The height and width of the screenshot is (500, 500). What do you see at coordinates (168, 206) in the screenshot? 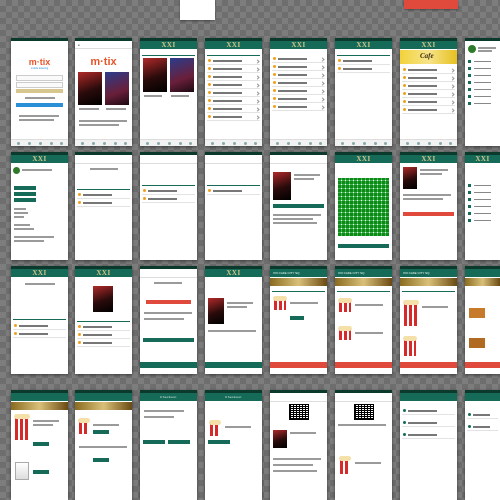
I see `screen-showtimes` at bounding box center [168, 206].